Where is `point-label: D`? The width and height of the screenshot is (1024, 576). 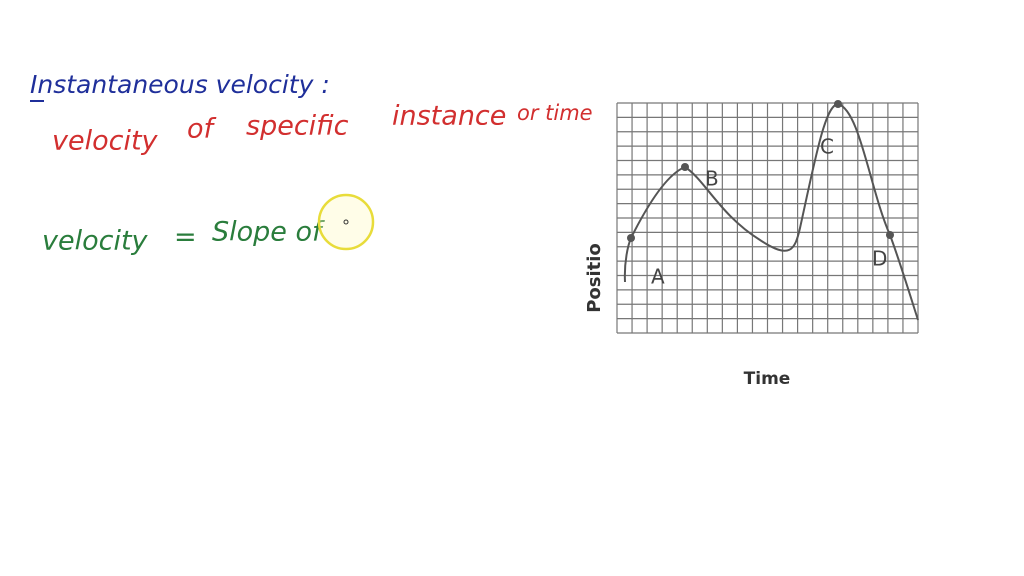 point-label: D is located at coordinates (879, 259).